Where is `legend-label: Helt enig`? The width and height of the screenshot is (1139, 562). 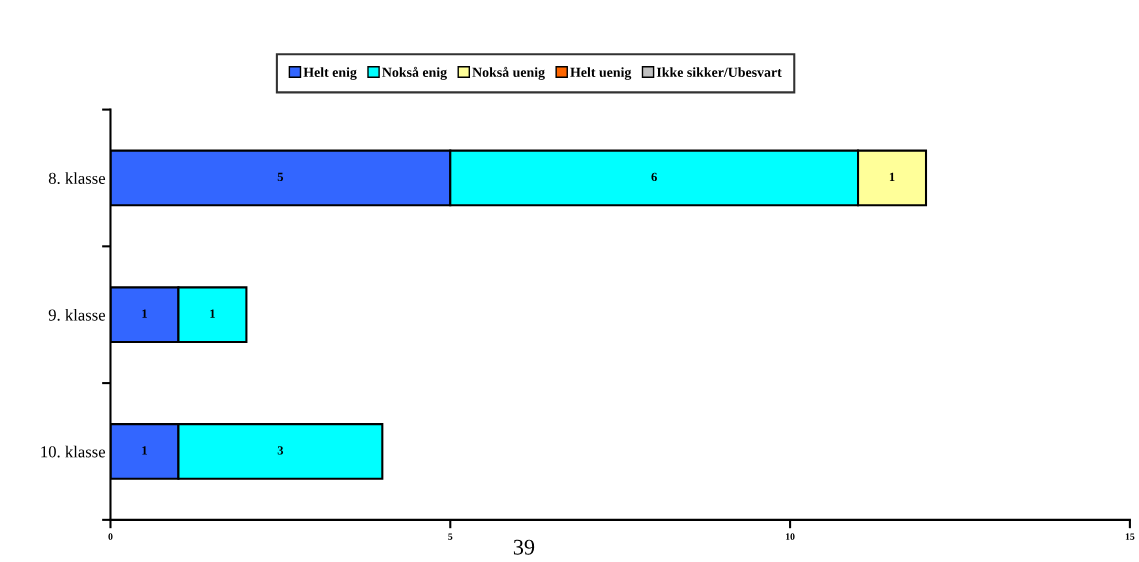 legend-label: Helt enig is located at coordinates (330, 73).